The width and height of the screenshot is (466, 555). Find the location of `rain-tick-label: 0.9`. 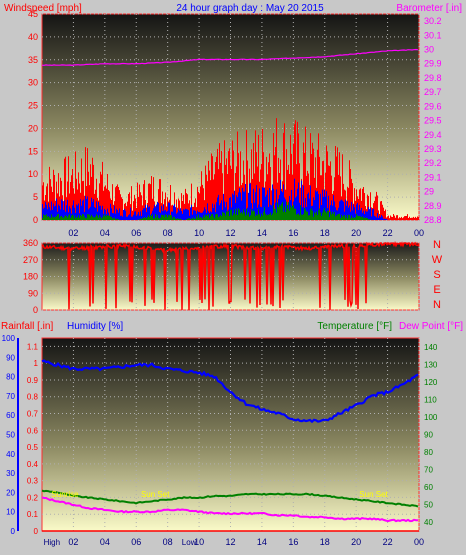

rain-tick-label: 0.9 is located at coordinates (33, 380).